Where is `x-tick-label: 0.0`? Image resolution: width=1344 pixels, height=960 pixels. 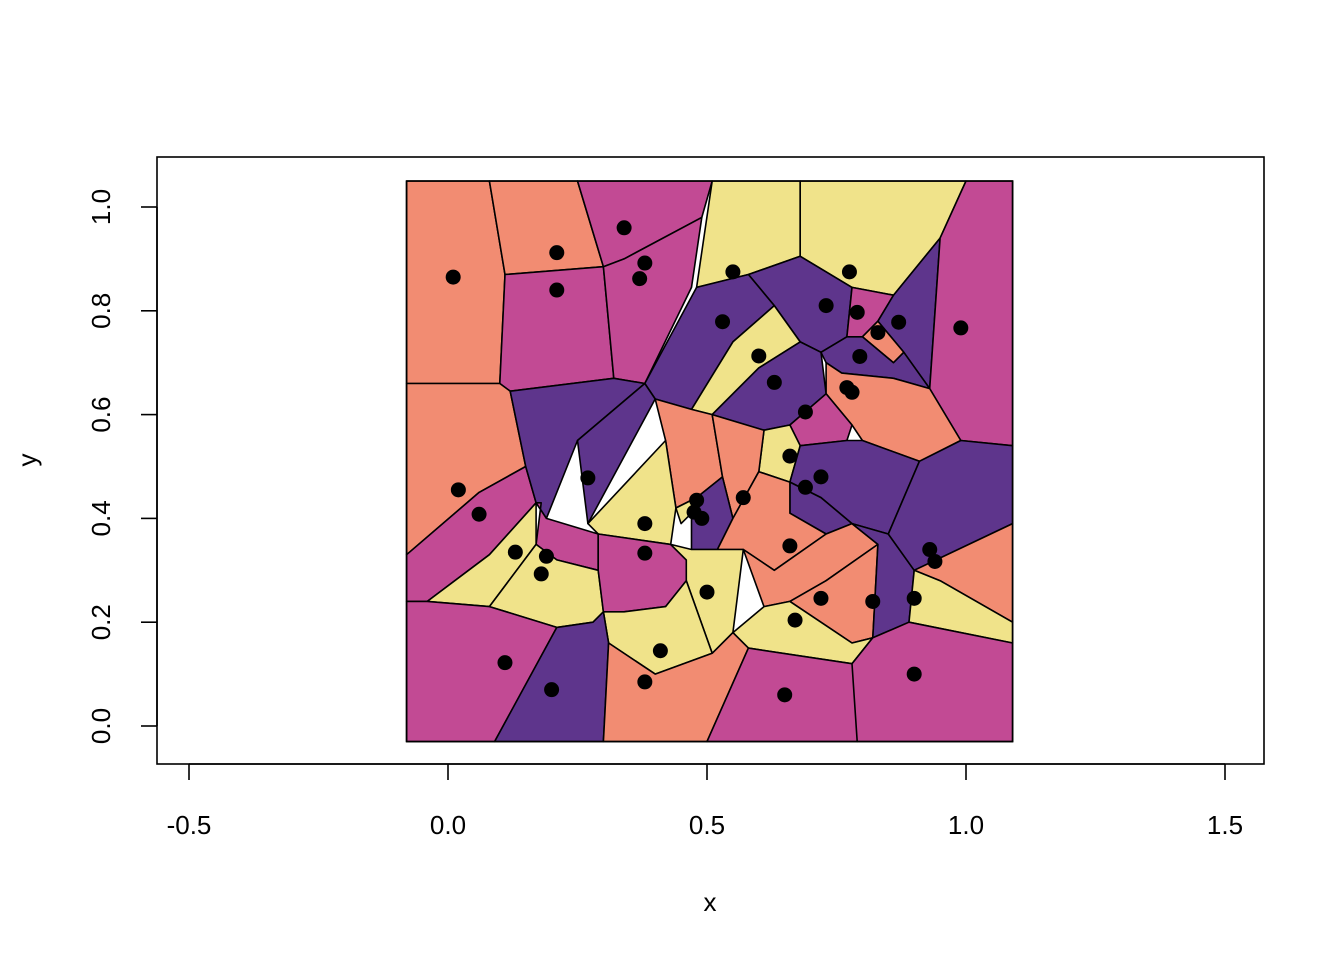 x-tick-label: 0.0 is located at coordinates (448, 825).